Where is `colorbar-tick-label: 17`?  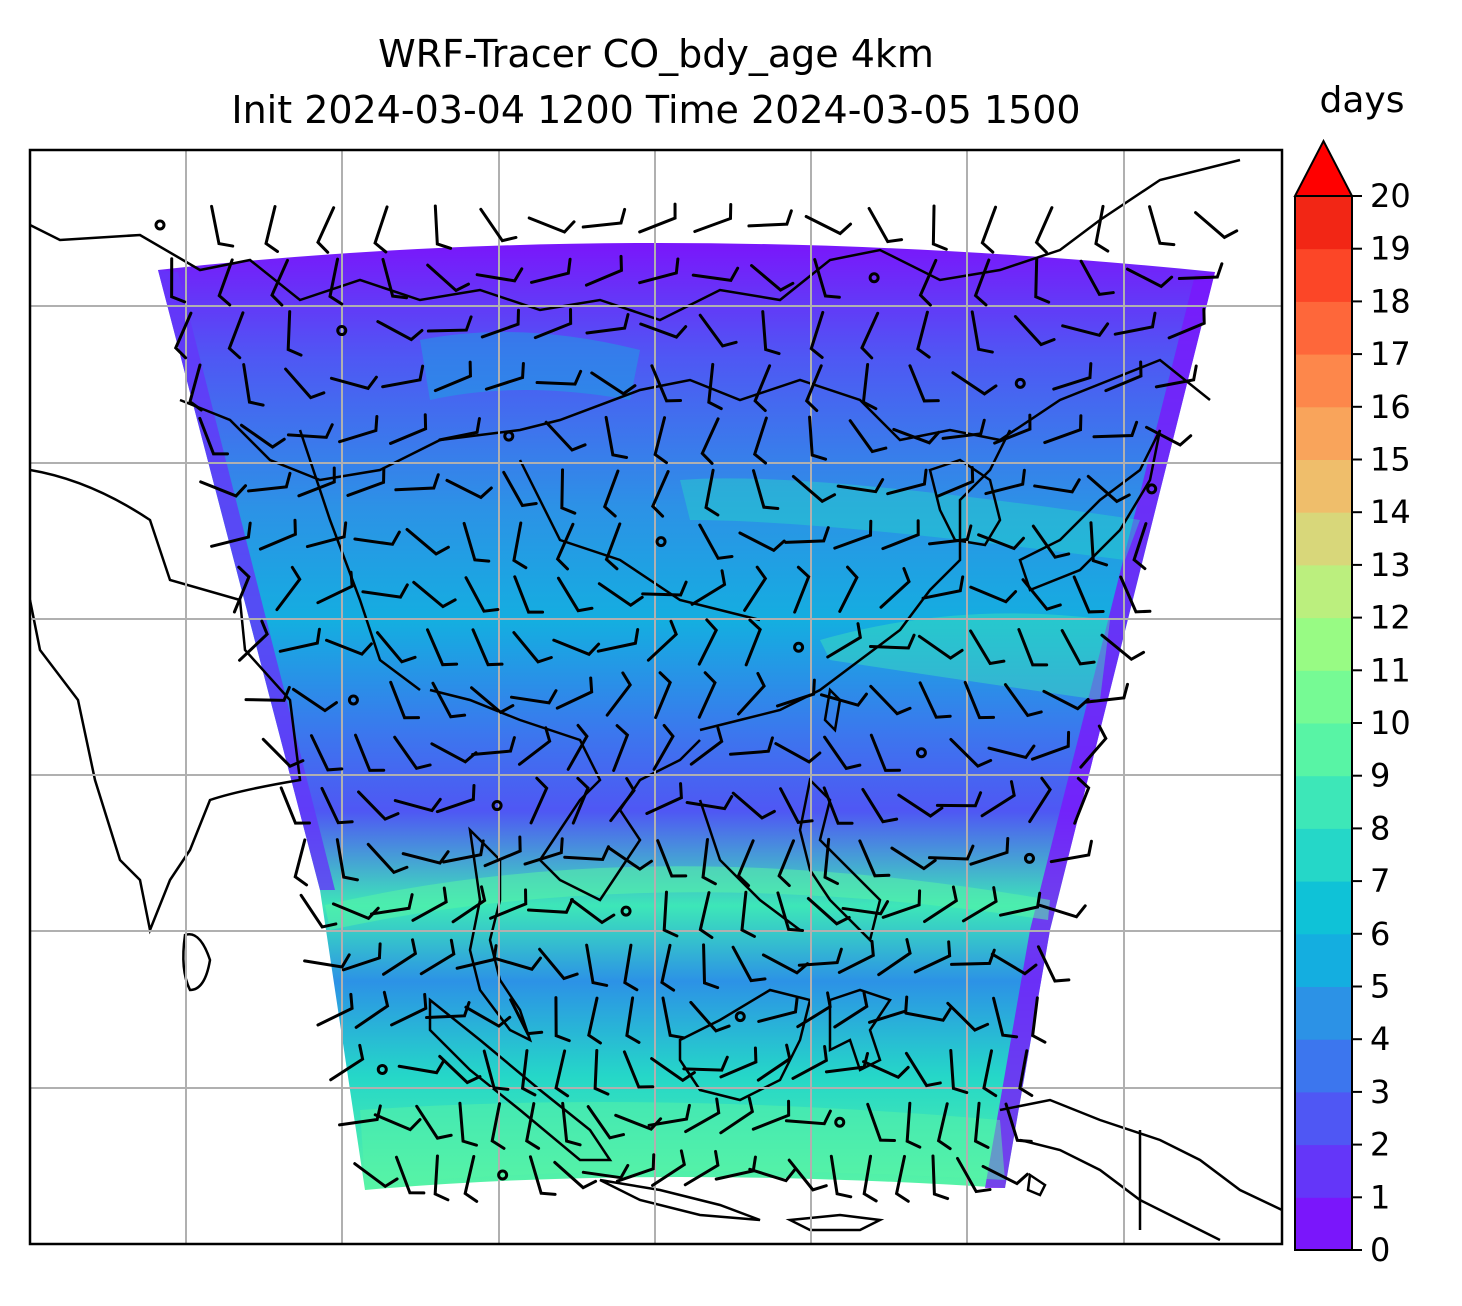 colorbar-tick-label: 17 is located at coordinates (1390, 354).